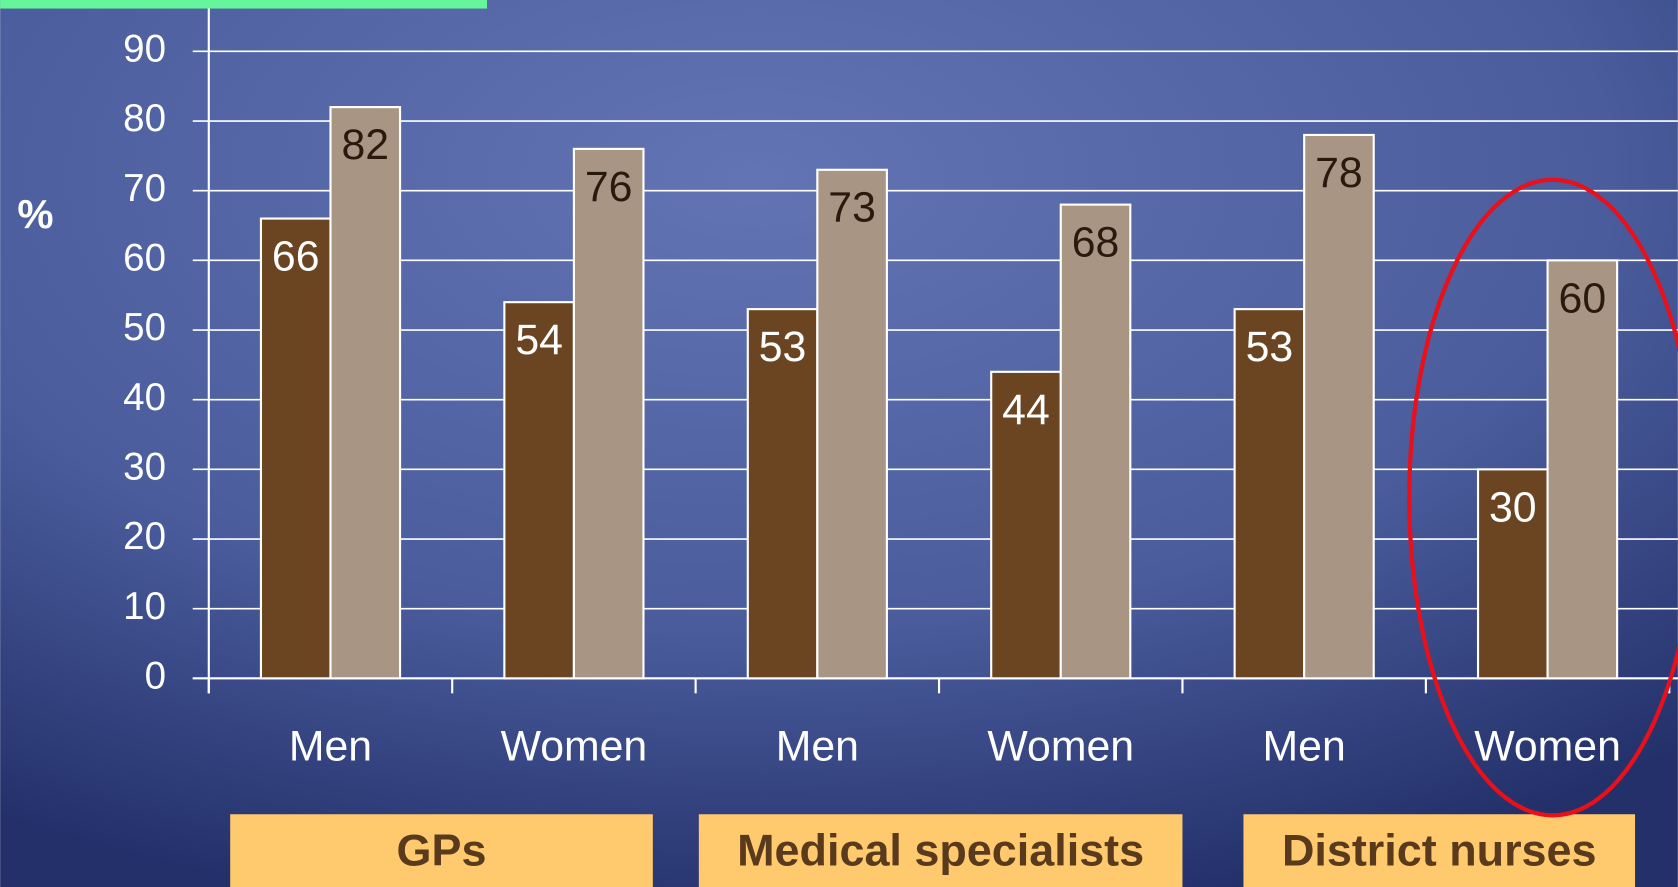  Describe the element at coordinates (1026, 410) in the screenshot. I see `data-label: 44` at that location.